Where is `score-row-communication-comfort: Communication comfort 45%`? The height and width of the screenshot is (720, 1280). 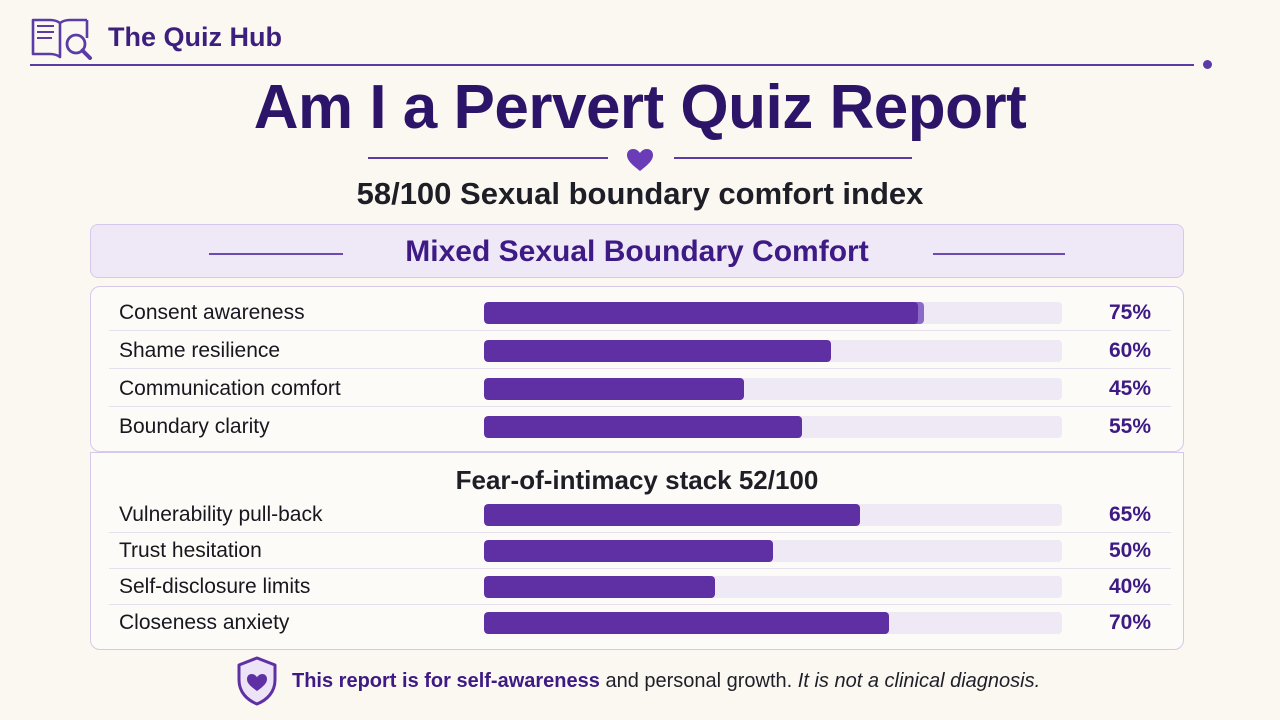
score-row-communication-comfort: Communication comfort 45% is located at coordinates (640, 389).